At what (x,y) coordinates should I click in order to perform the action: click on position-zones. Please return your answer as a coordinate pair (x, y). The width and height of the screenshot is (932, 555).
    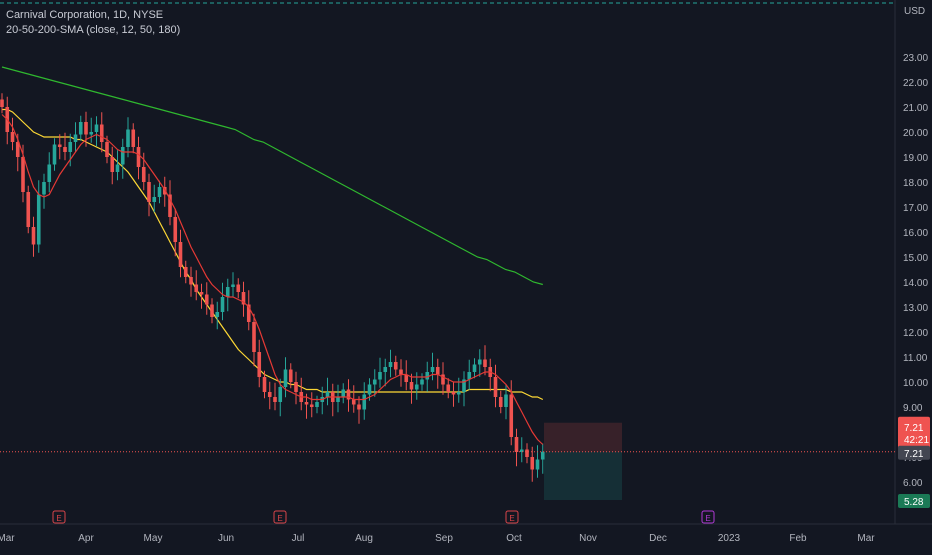
    Looking at the image, I should click on (583, 461).